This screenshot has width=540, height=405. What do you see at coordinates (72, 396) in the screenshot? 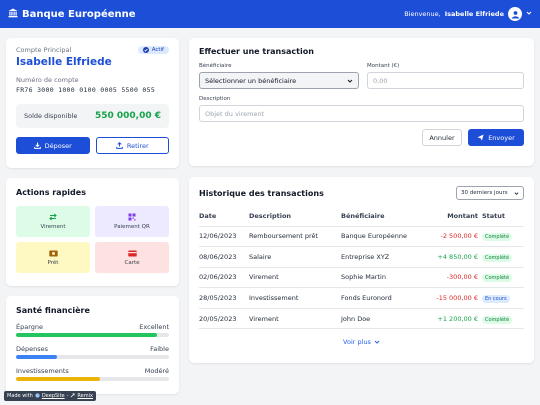
I see `remix-icon` at bounding box center [72, 396].